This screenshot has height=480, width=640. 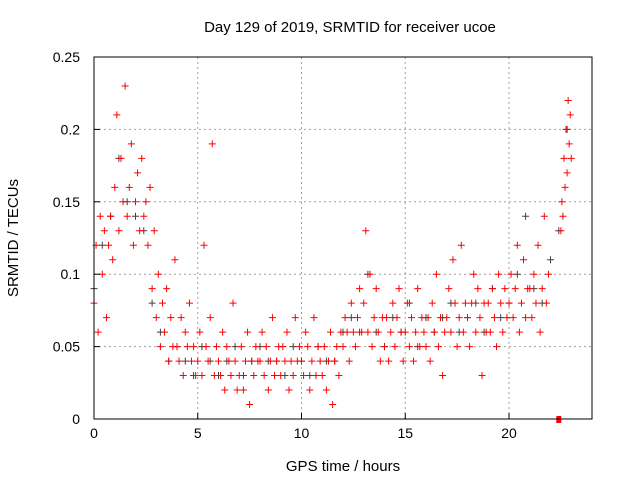 What do you see at coordinates (71, 274) in the screenshot?
I see `y-tick-label: 0.1` at bounding box center [71, 274].